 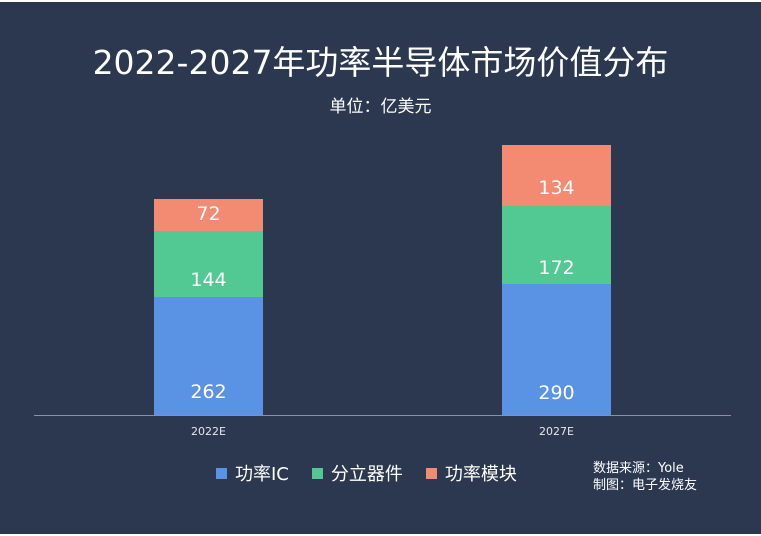 I want to click on segment-module-2022e: 72, so click(x=208, y=215).